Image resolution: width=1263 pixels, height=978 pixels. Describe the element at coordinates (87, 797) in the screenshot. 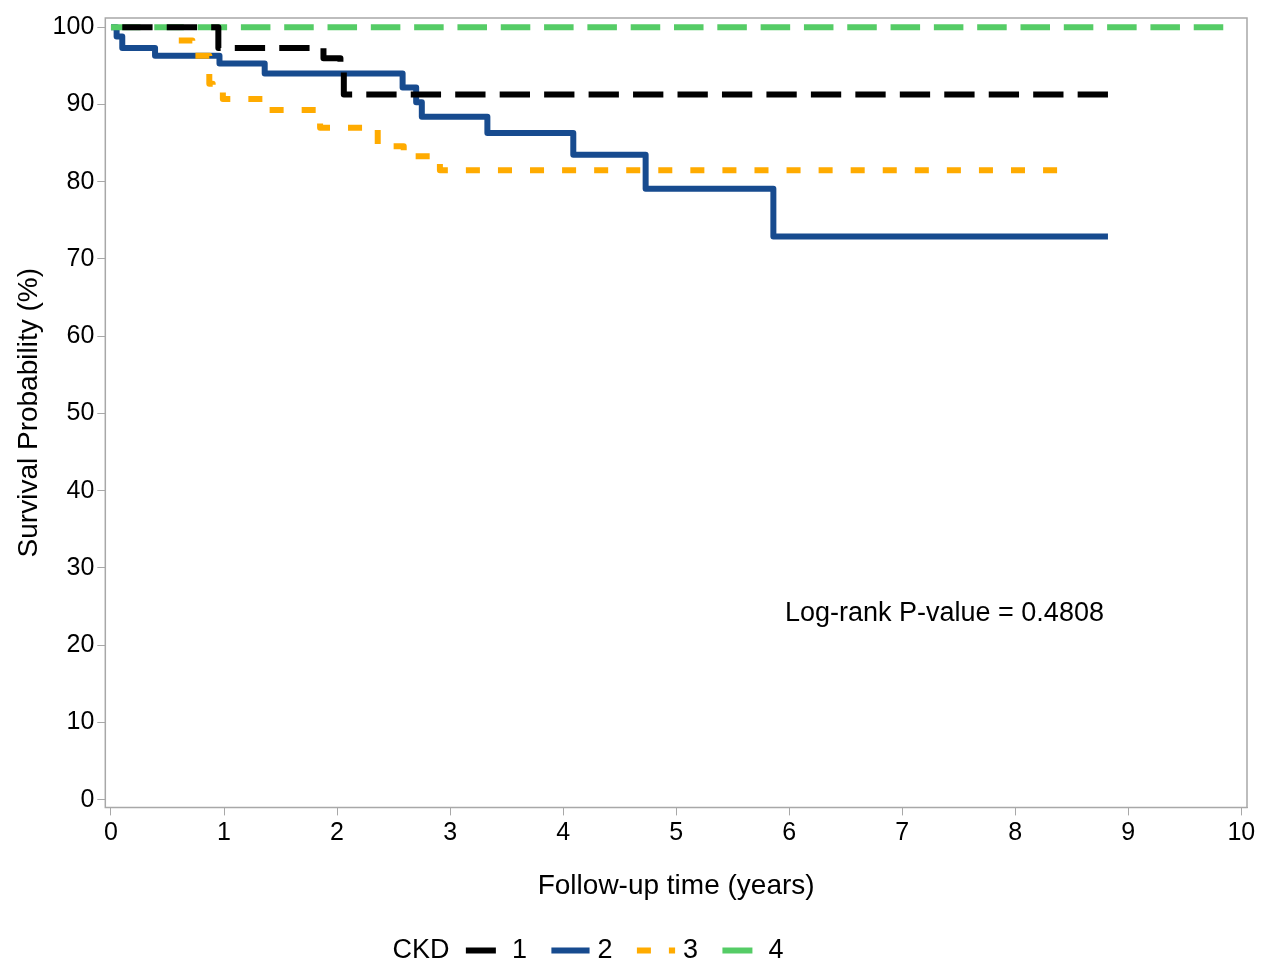

I see `y-tick-label: 0` at that location.